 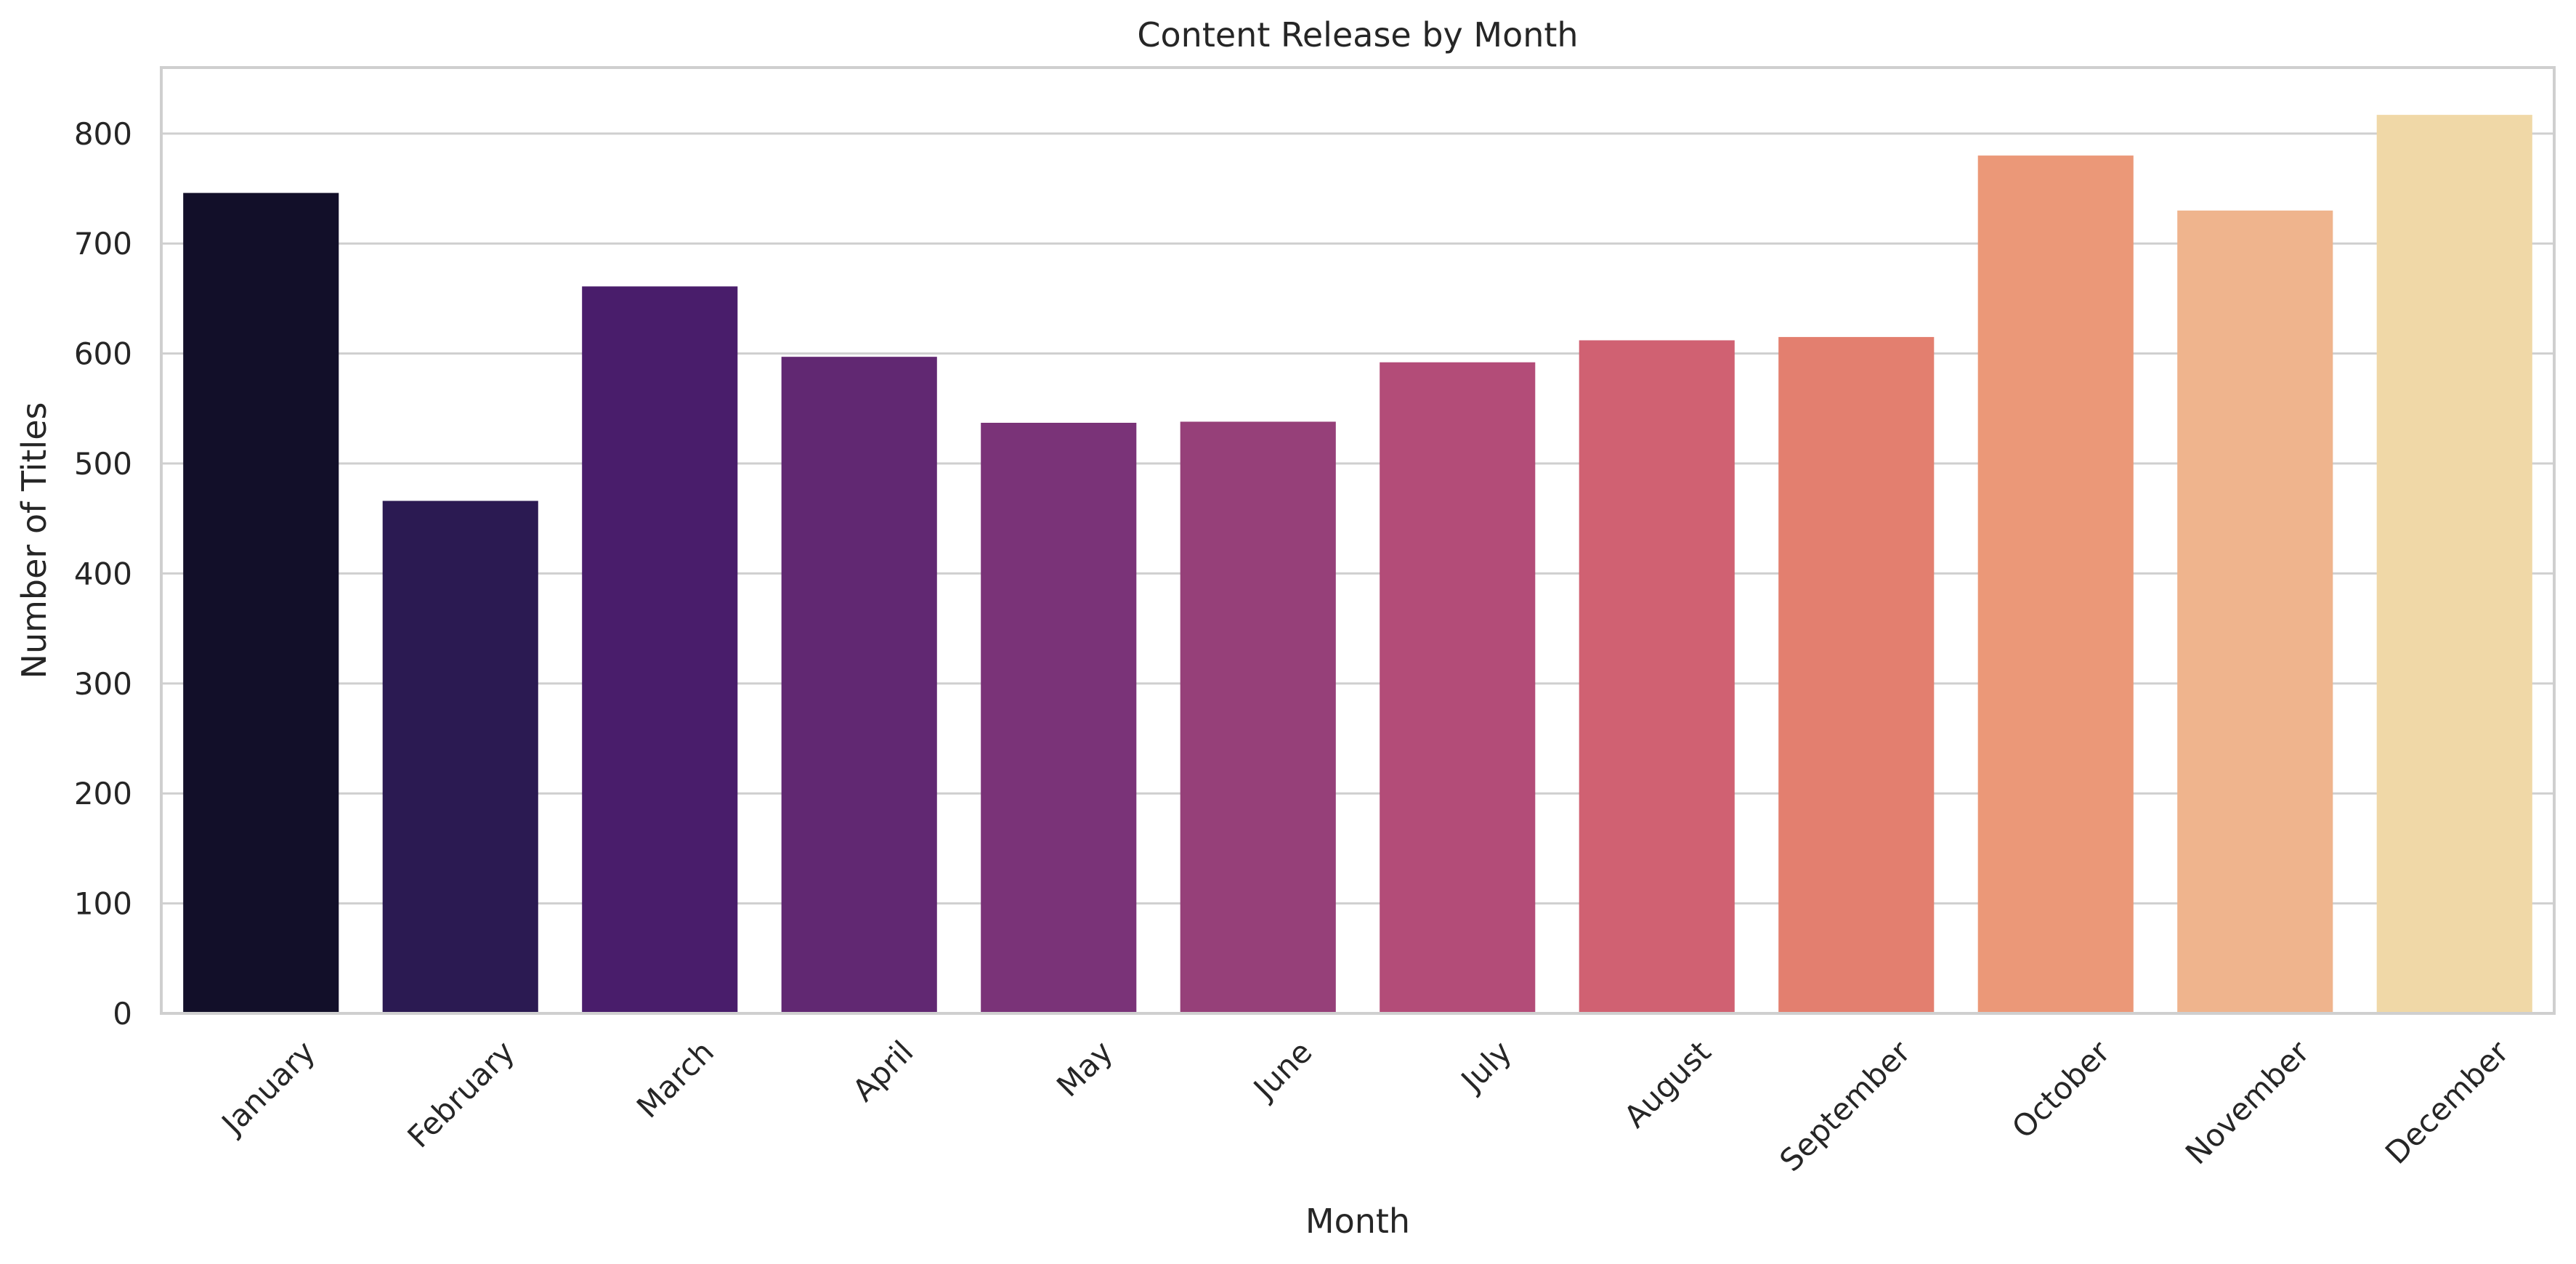 I want to click on y-tick-label: 100, so click(x=103, y=904).